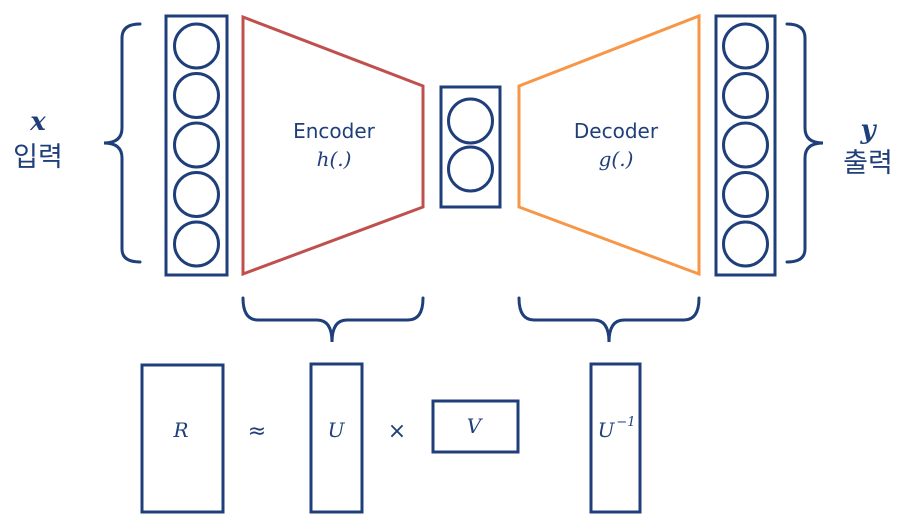 The width and height of the screenshot is (910, 525). I want to click on matrix-R-label: R, so click(180, 430).